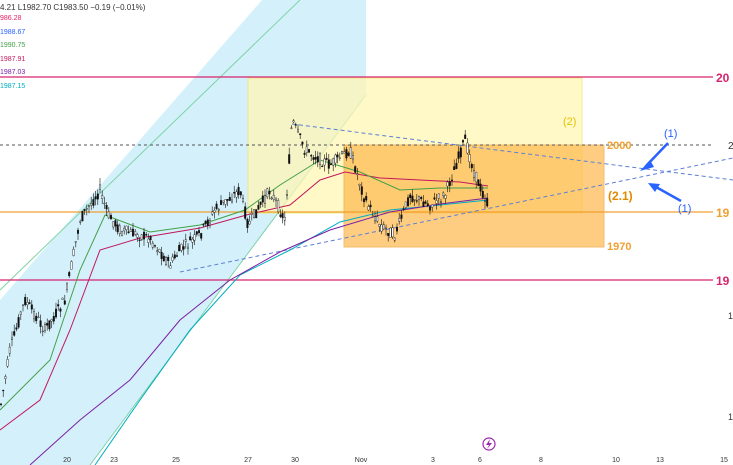 The height and width of the screenshot is (465, 733). Describe the element at coordinates (730, 417) in the screenshot. I see `axis-label-low: 1` at that location.